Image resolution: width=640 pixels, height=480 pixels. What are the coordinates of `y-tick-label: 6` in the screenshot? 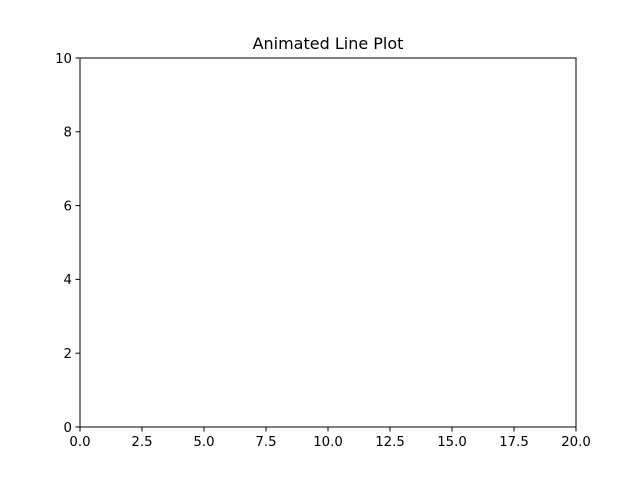 It's located at (68, 206).